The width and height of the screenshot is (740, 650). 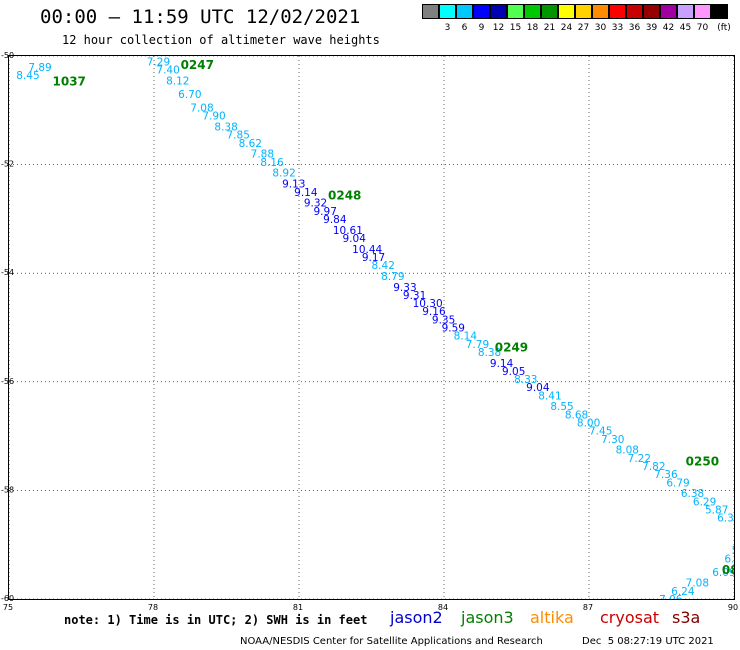 I want to click on wave-height-value: 10.44, so click(x=367, y=250).